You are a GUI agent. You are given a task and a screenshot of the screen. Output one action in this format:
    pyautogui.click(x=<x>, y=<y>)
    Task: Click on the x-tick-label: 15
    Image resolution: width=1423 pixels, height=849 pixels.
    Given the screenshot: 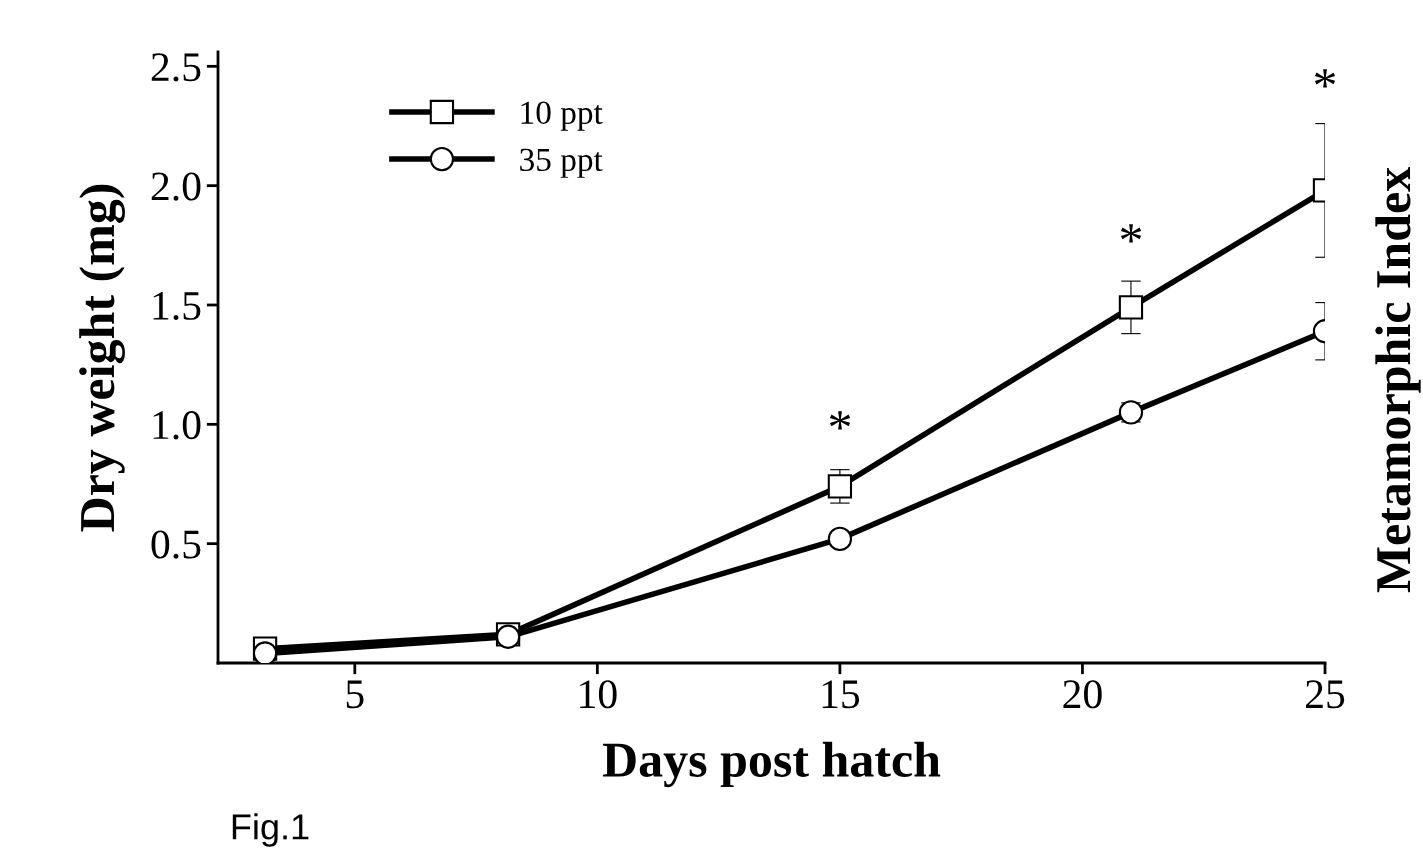 What is the action you would take?
    pyautogui.click(x=841, y=694)
    